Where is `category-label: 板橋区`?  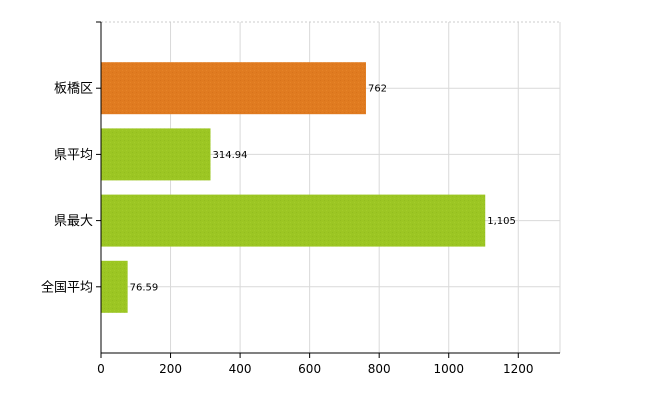
category-label: 板橋区 is located at coordinates (73, 89).